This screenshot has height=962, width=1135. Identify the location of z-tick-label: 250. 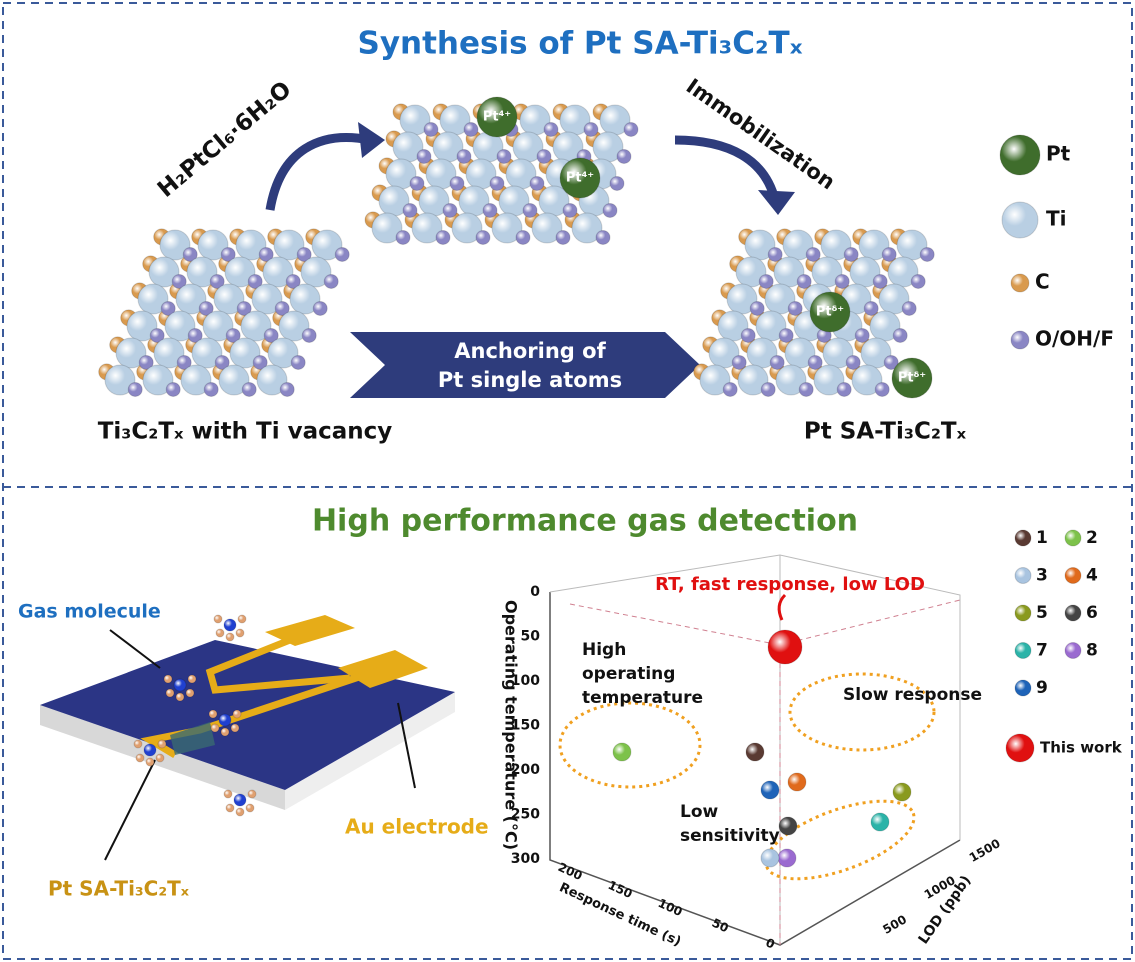
(525, 815).